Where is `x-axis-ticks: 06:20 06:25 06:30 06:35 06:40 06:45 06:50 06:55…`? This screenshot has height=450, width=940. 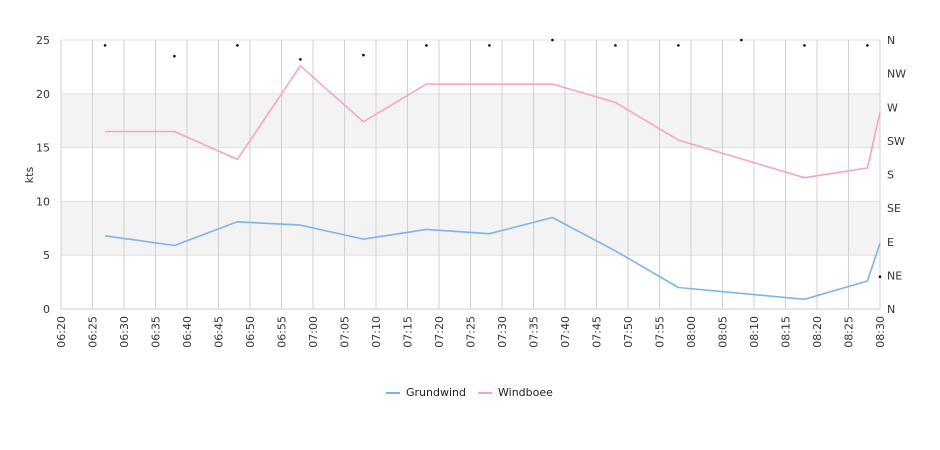
x-axis-ticks: 06:20 06:25 06:30 06:35 06:40 06:45 06:50 06:55… is located at coordinates (471, 332).